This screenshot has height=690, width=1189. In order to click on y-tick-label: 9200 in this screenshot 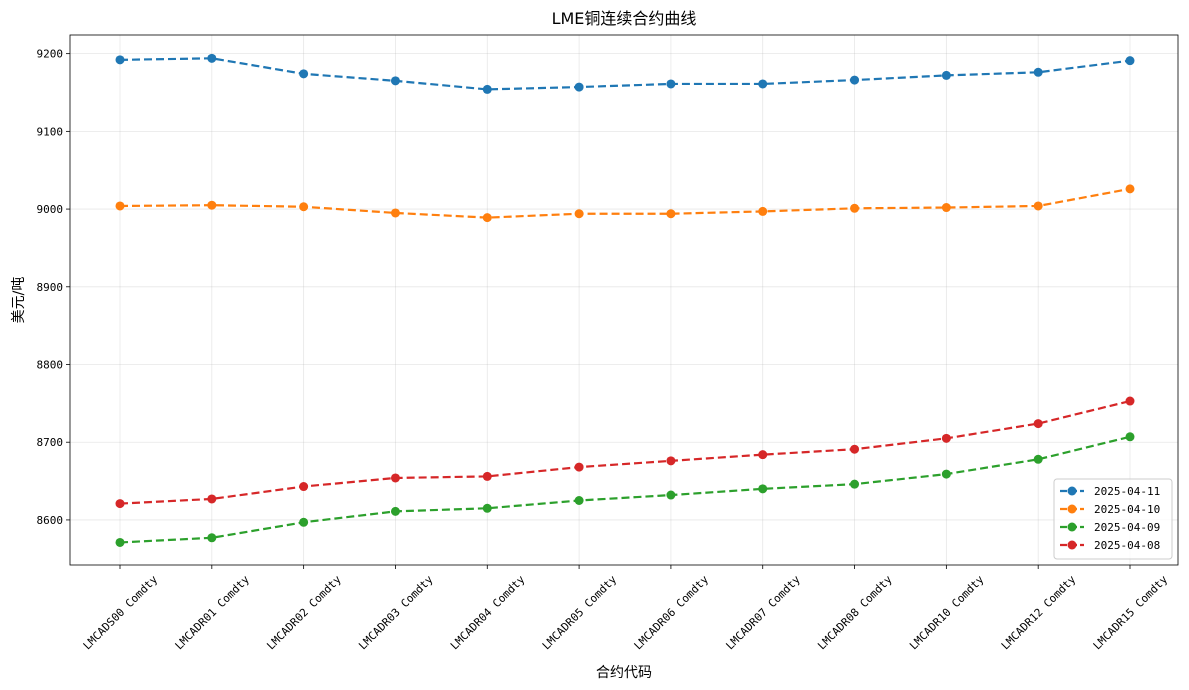, I will do `click(50, 54)`.